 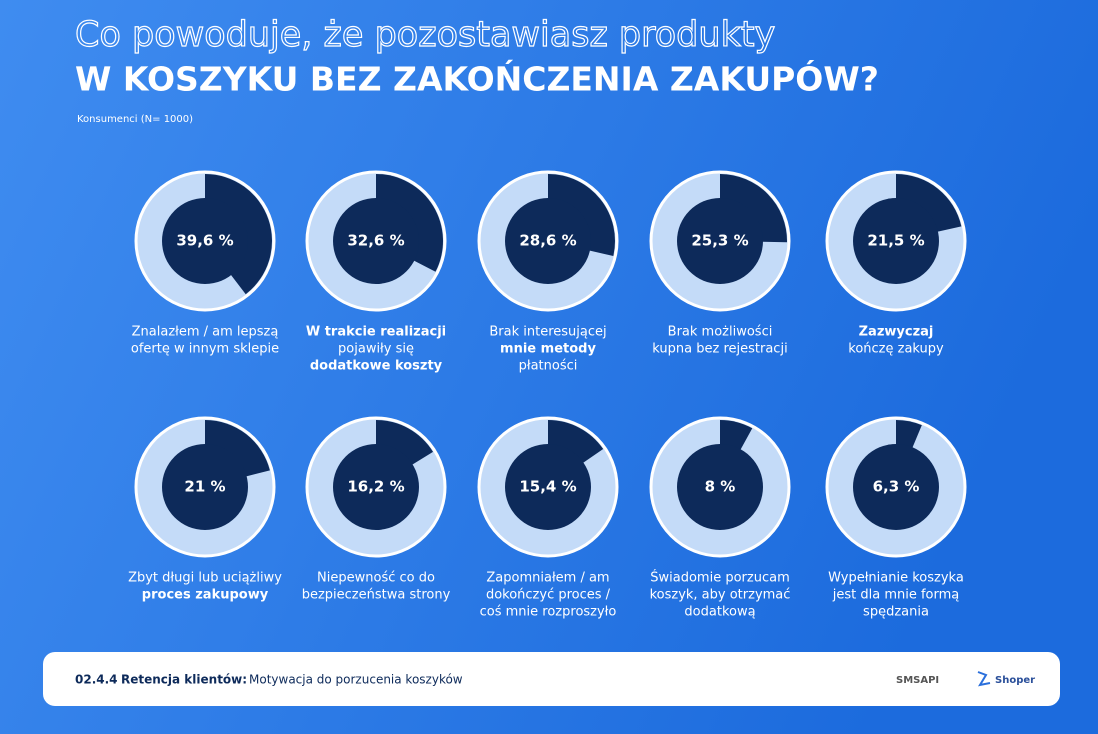 I want to click on value-label: 39,6 %, so click(x=204, y=241).